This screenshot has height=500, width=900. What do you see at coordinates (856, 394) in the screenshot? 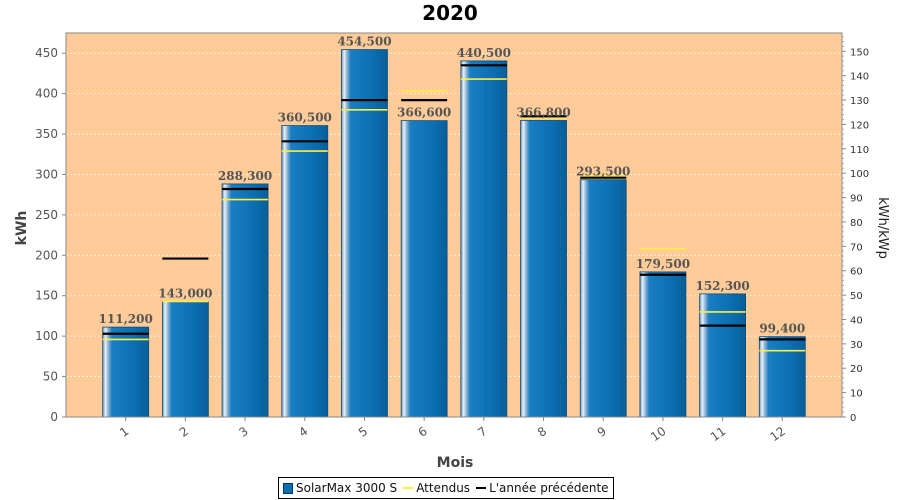
I see `y2-tick-label: 10` at bounding box center [856, 394].